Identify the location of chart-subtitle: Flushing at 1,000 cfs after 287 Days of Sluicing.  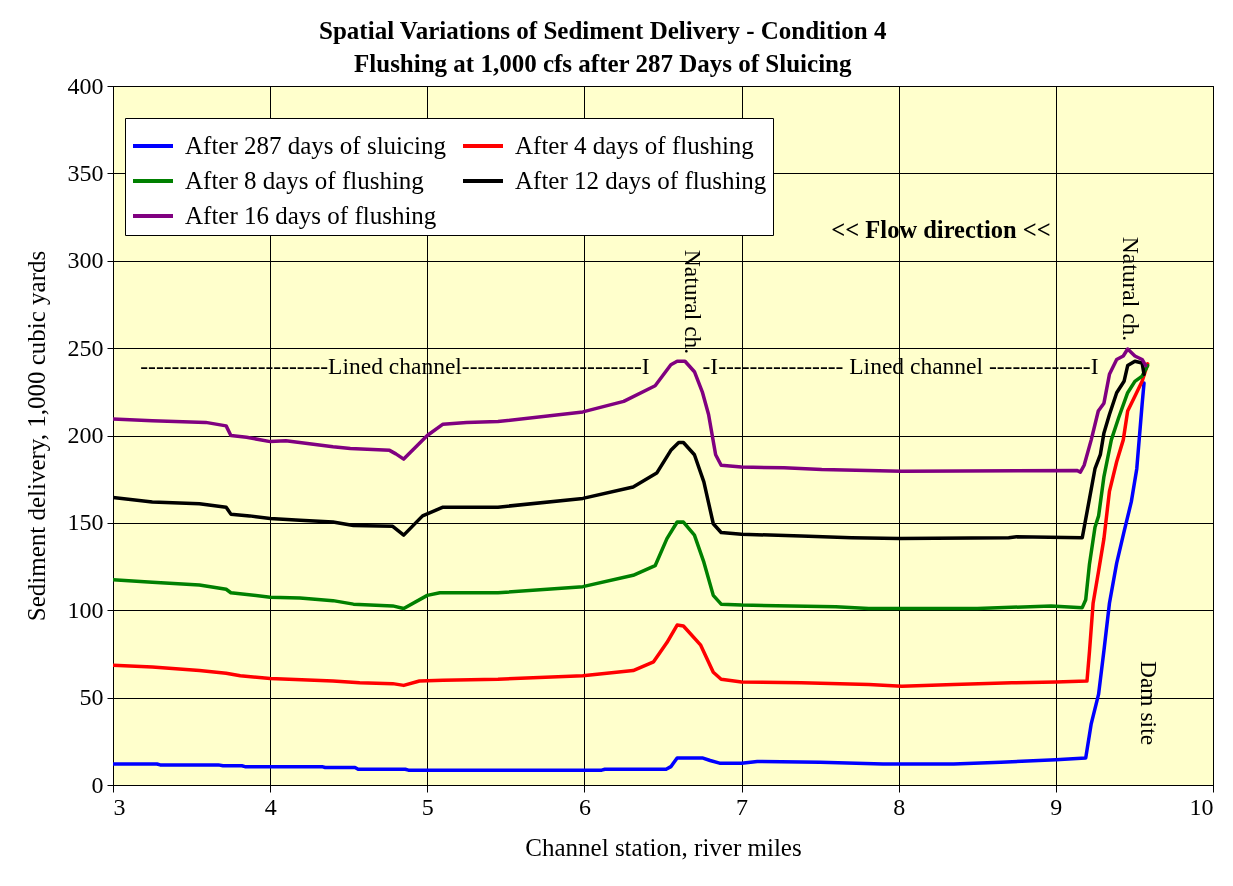
(603, 63).